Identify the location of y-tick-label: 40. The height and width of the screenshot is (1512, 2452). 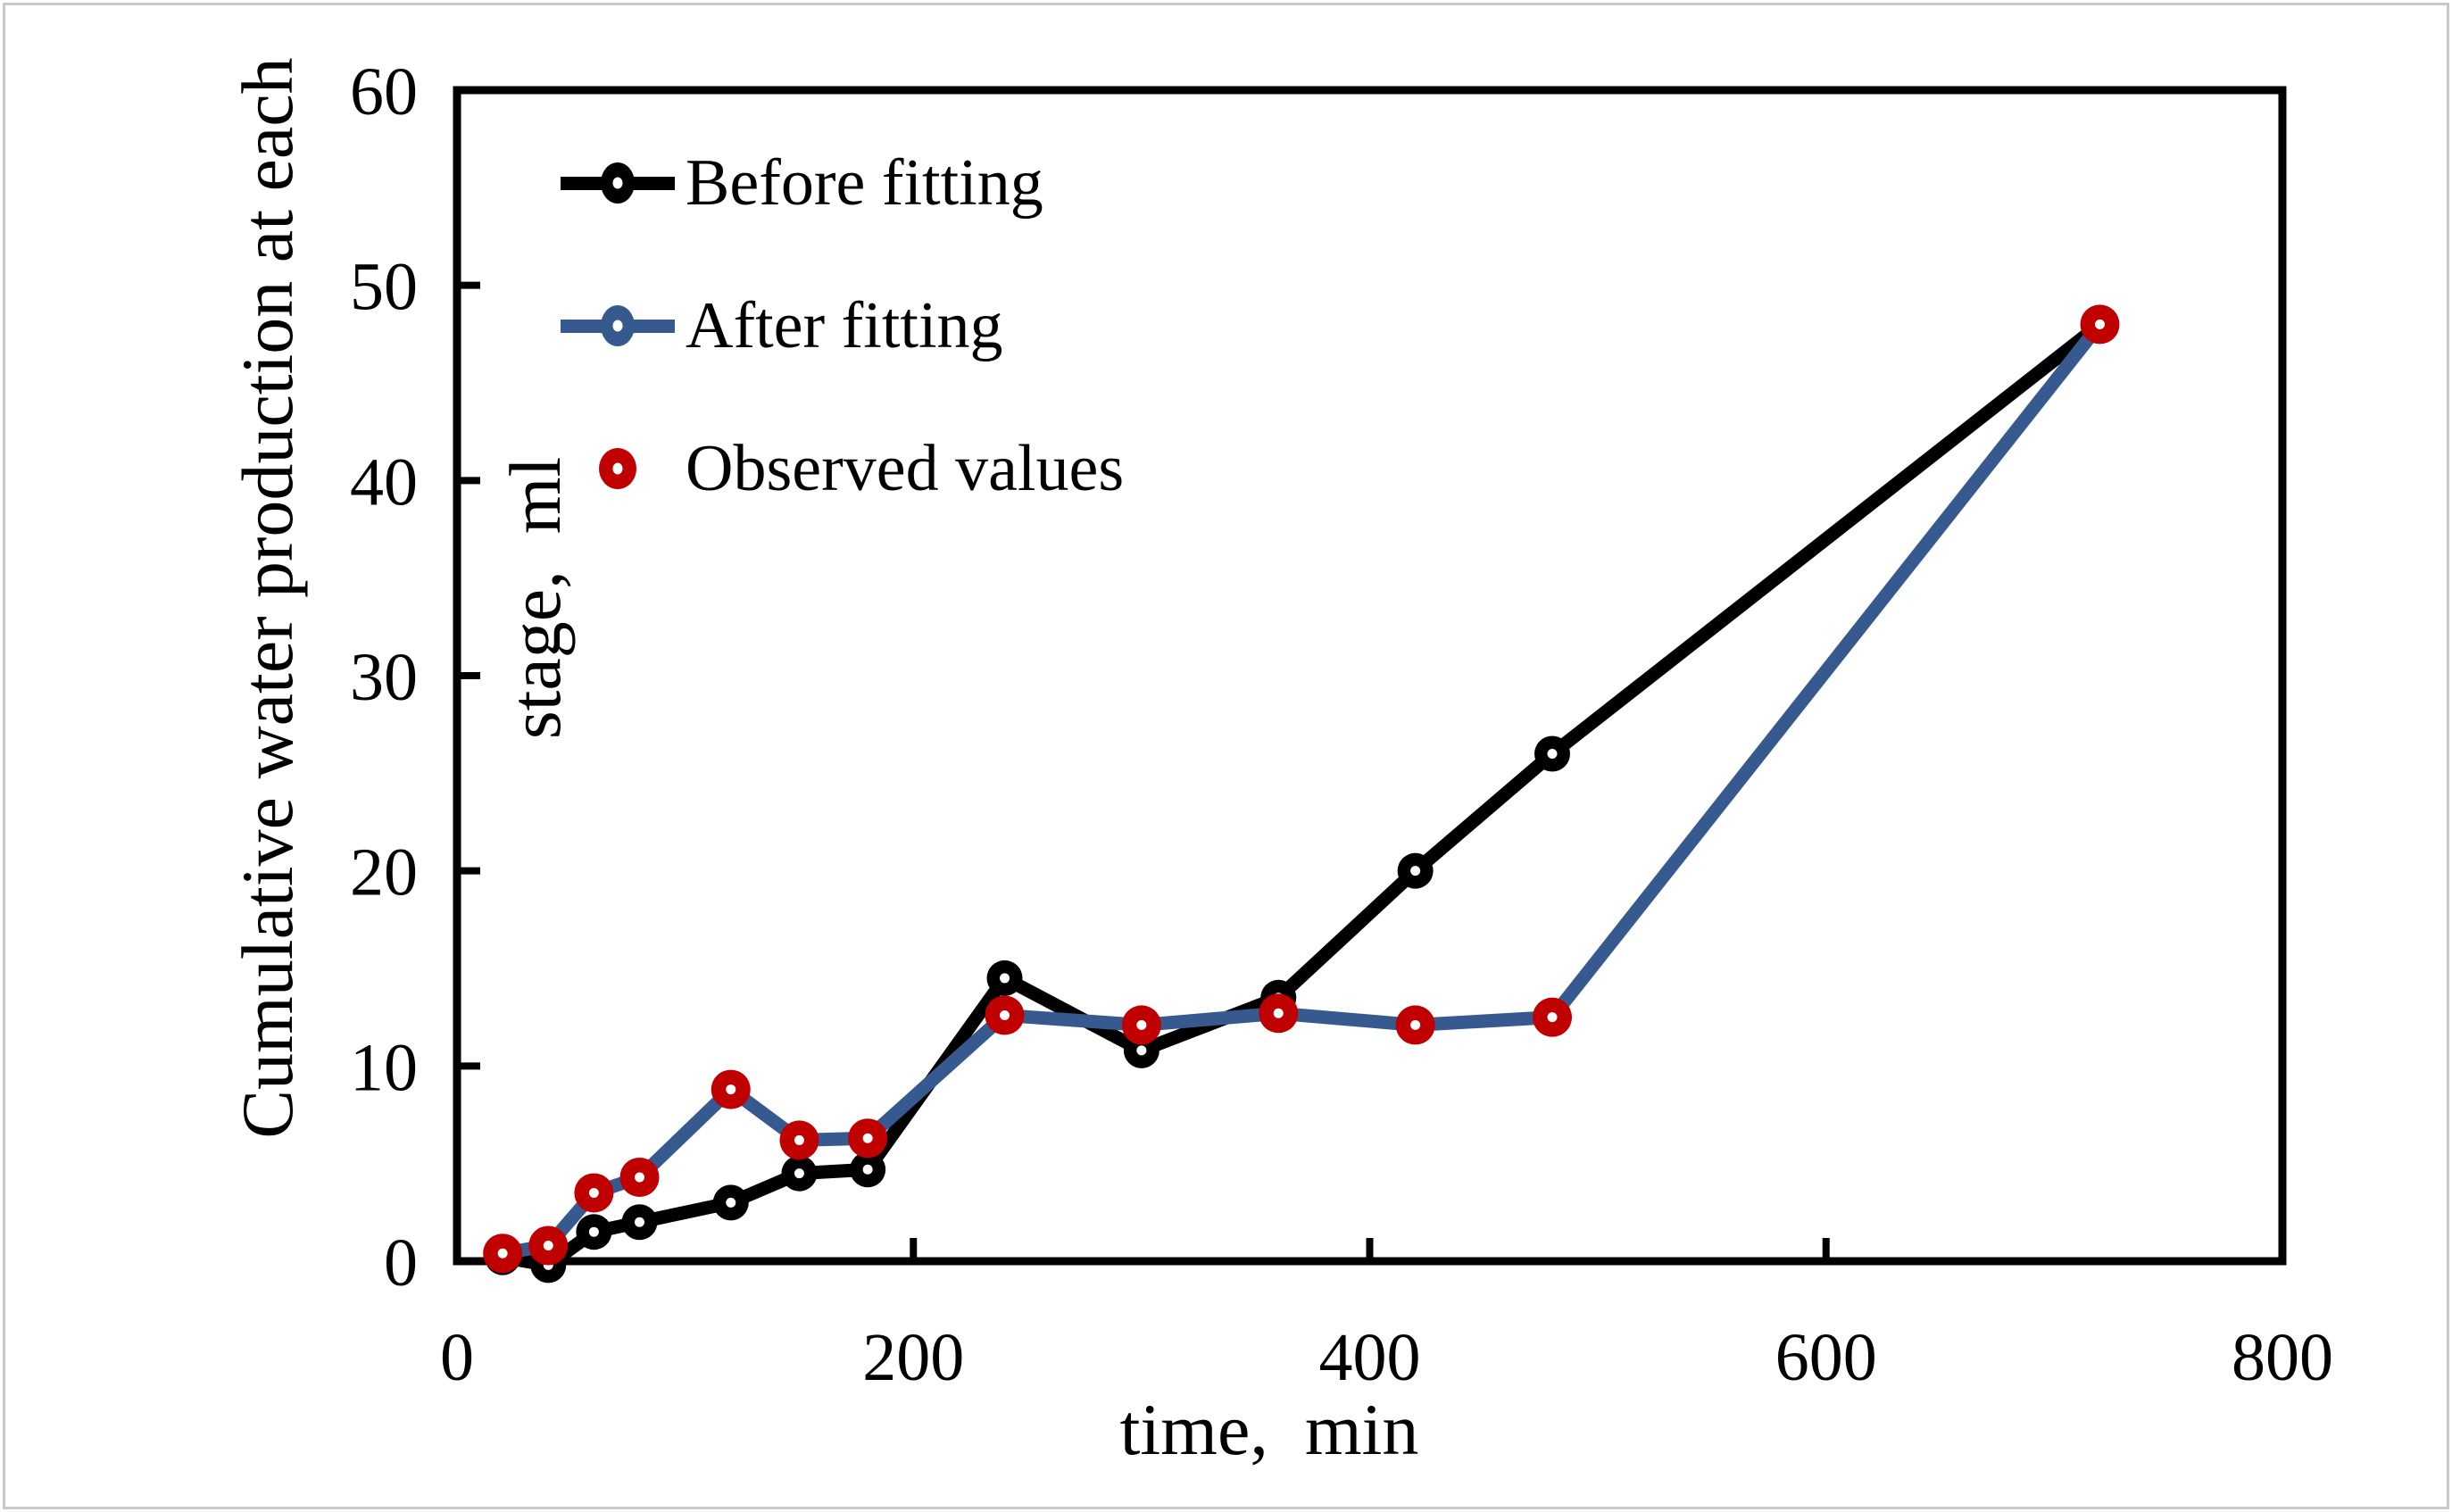
(384, 482).